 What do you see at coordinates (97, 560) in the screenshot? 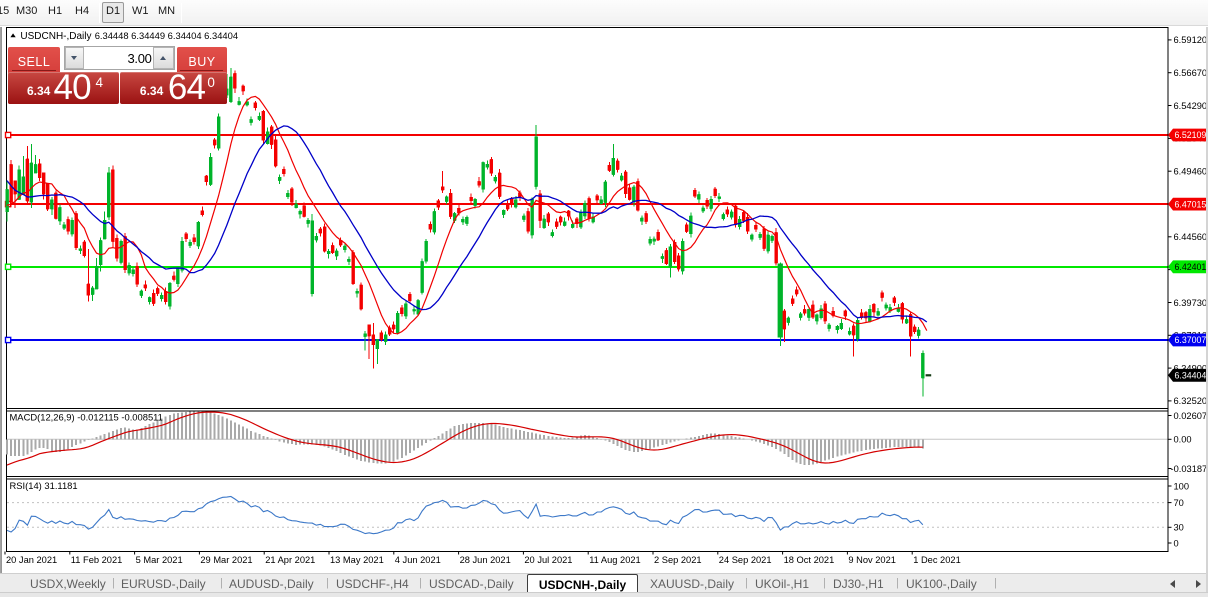
I see `svg-text: 11 Feb 2021` at bounding box center [97, 560].